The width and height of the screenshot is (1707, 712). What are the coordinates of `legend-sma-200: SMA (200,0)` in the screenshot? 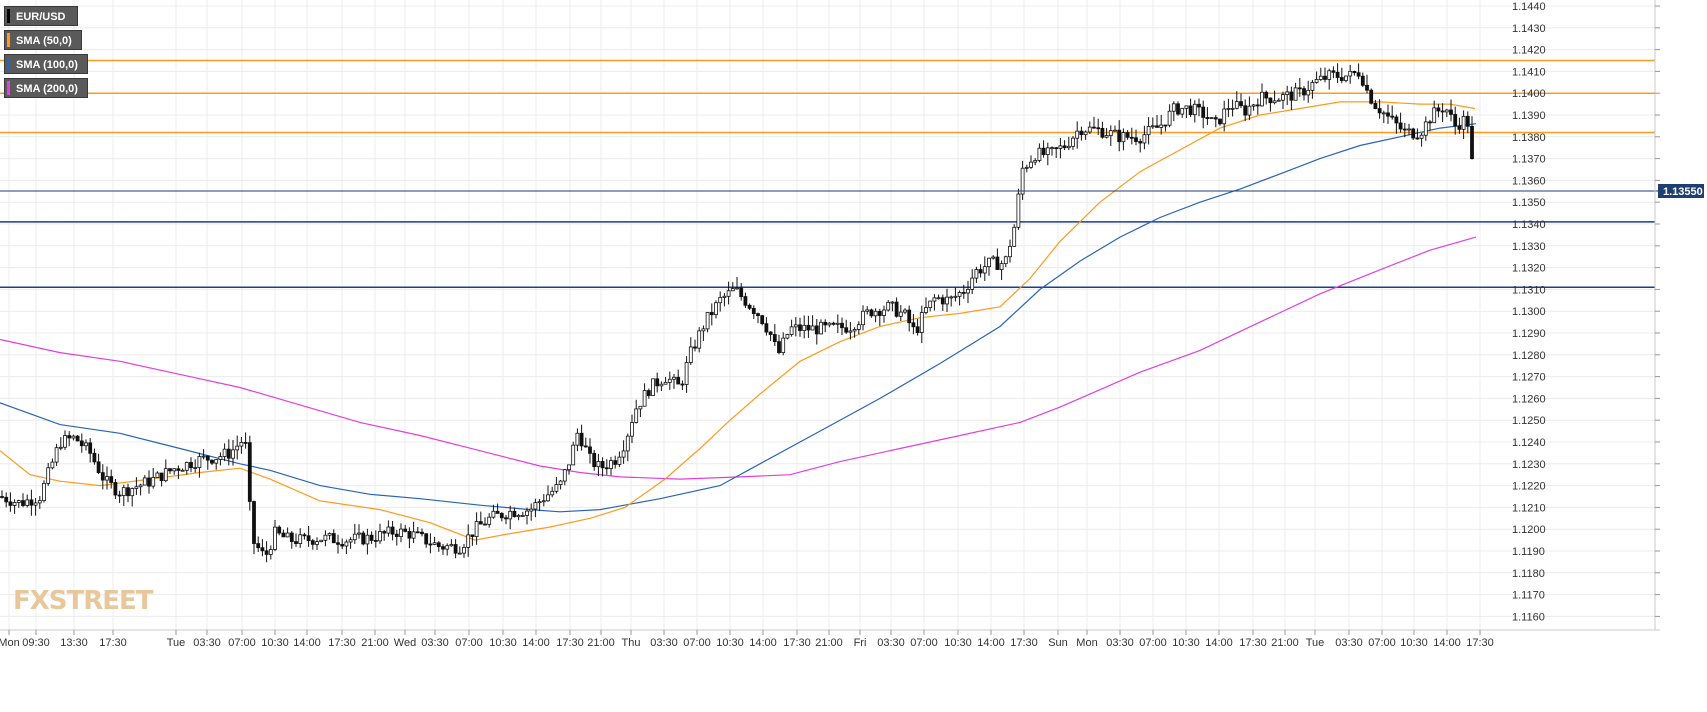 It's located at (46, 88).